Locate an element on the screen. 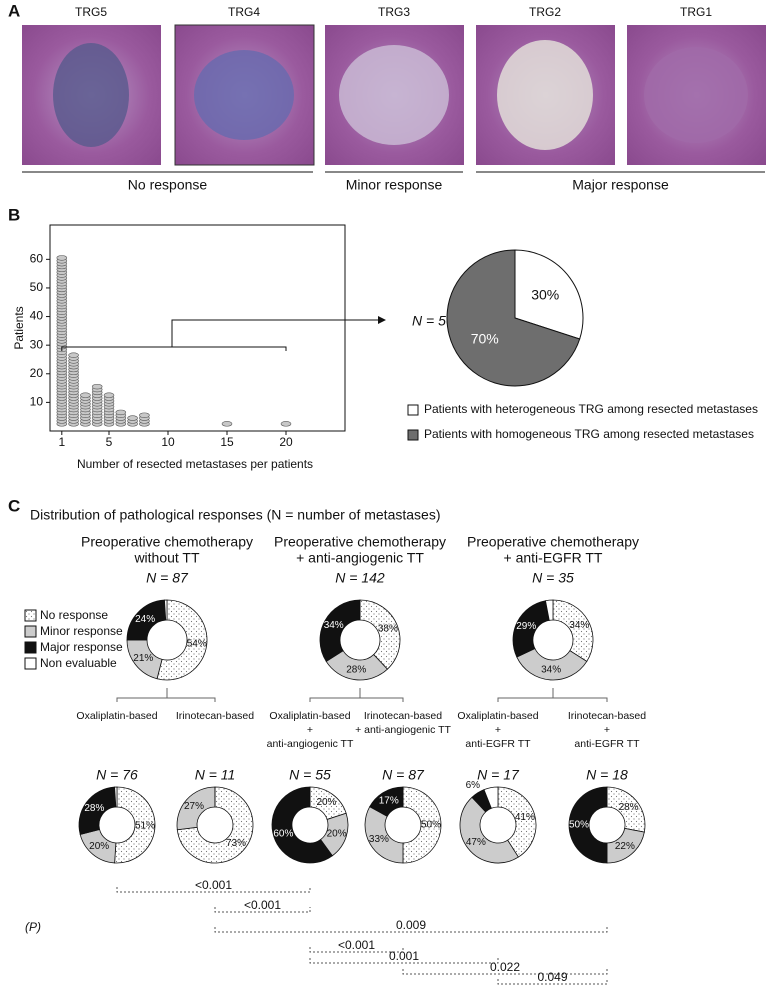 Image resolution: width=771 pixels, height=987 pixels. x-tick-label: 1 is located at coordinates (61, 442).